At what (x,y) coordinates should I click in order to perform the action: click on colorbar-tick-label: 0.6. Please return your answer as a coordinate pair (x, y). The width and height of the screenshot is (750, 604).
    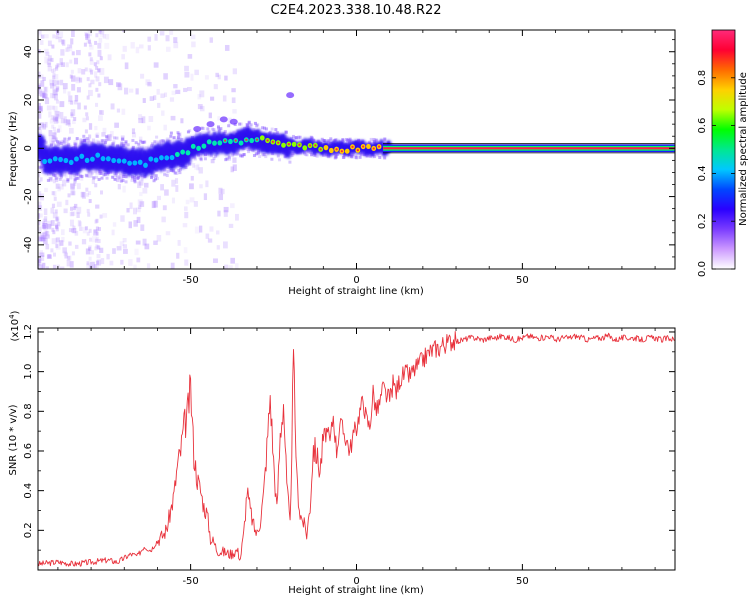
    Looking at the image, I should click on (702, 126).